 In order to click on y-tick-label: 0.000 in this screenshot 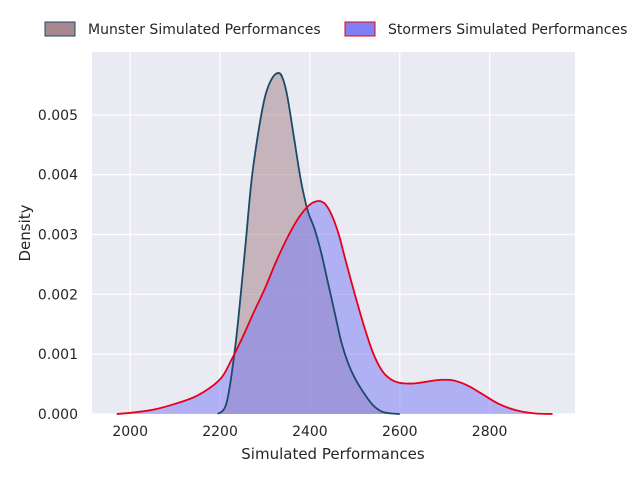, I will do `click(58, 415)`.